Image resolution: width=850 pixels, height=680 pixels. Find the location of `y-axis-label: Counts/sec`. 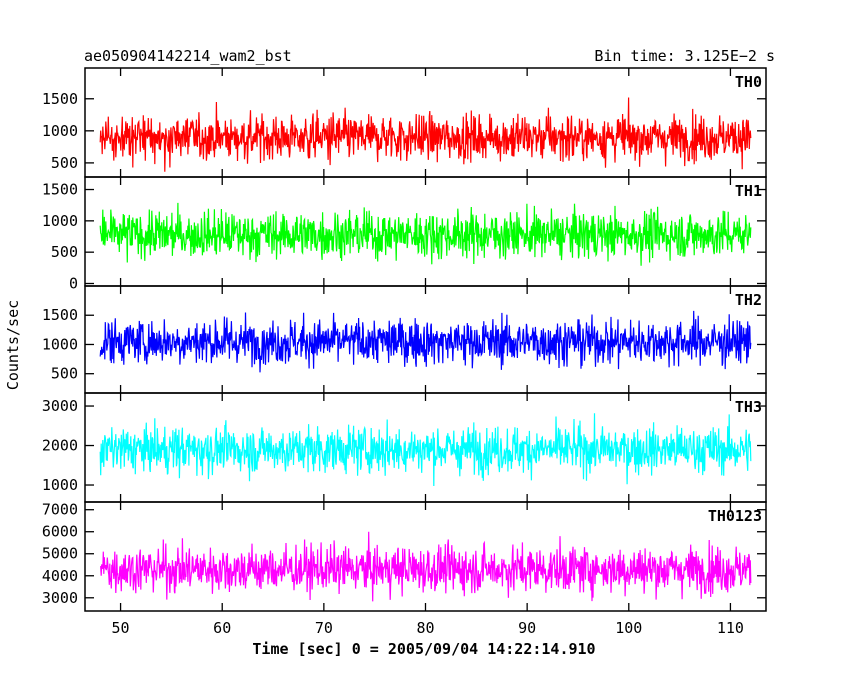

y-axis-label: Counts/sec is located at coordinates (13, 345).